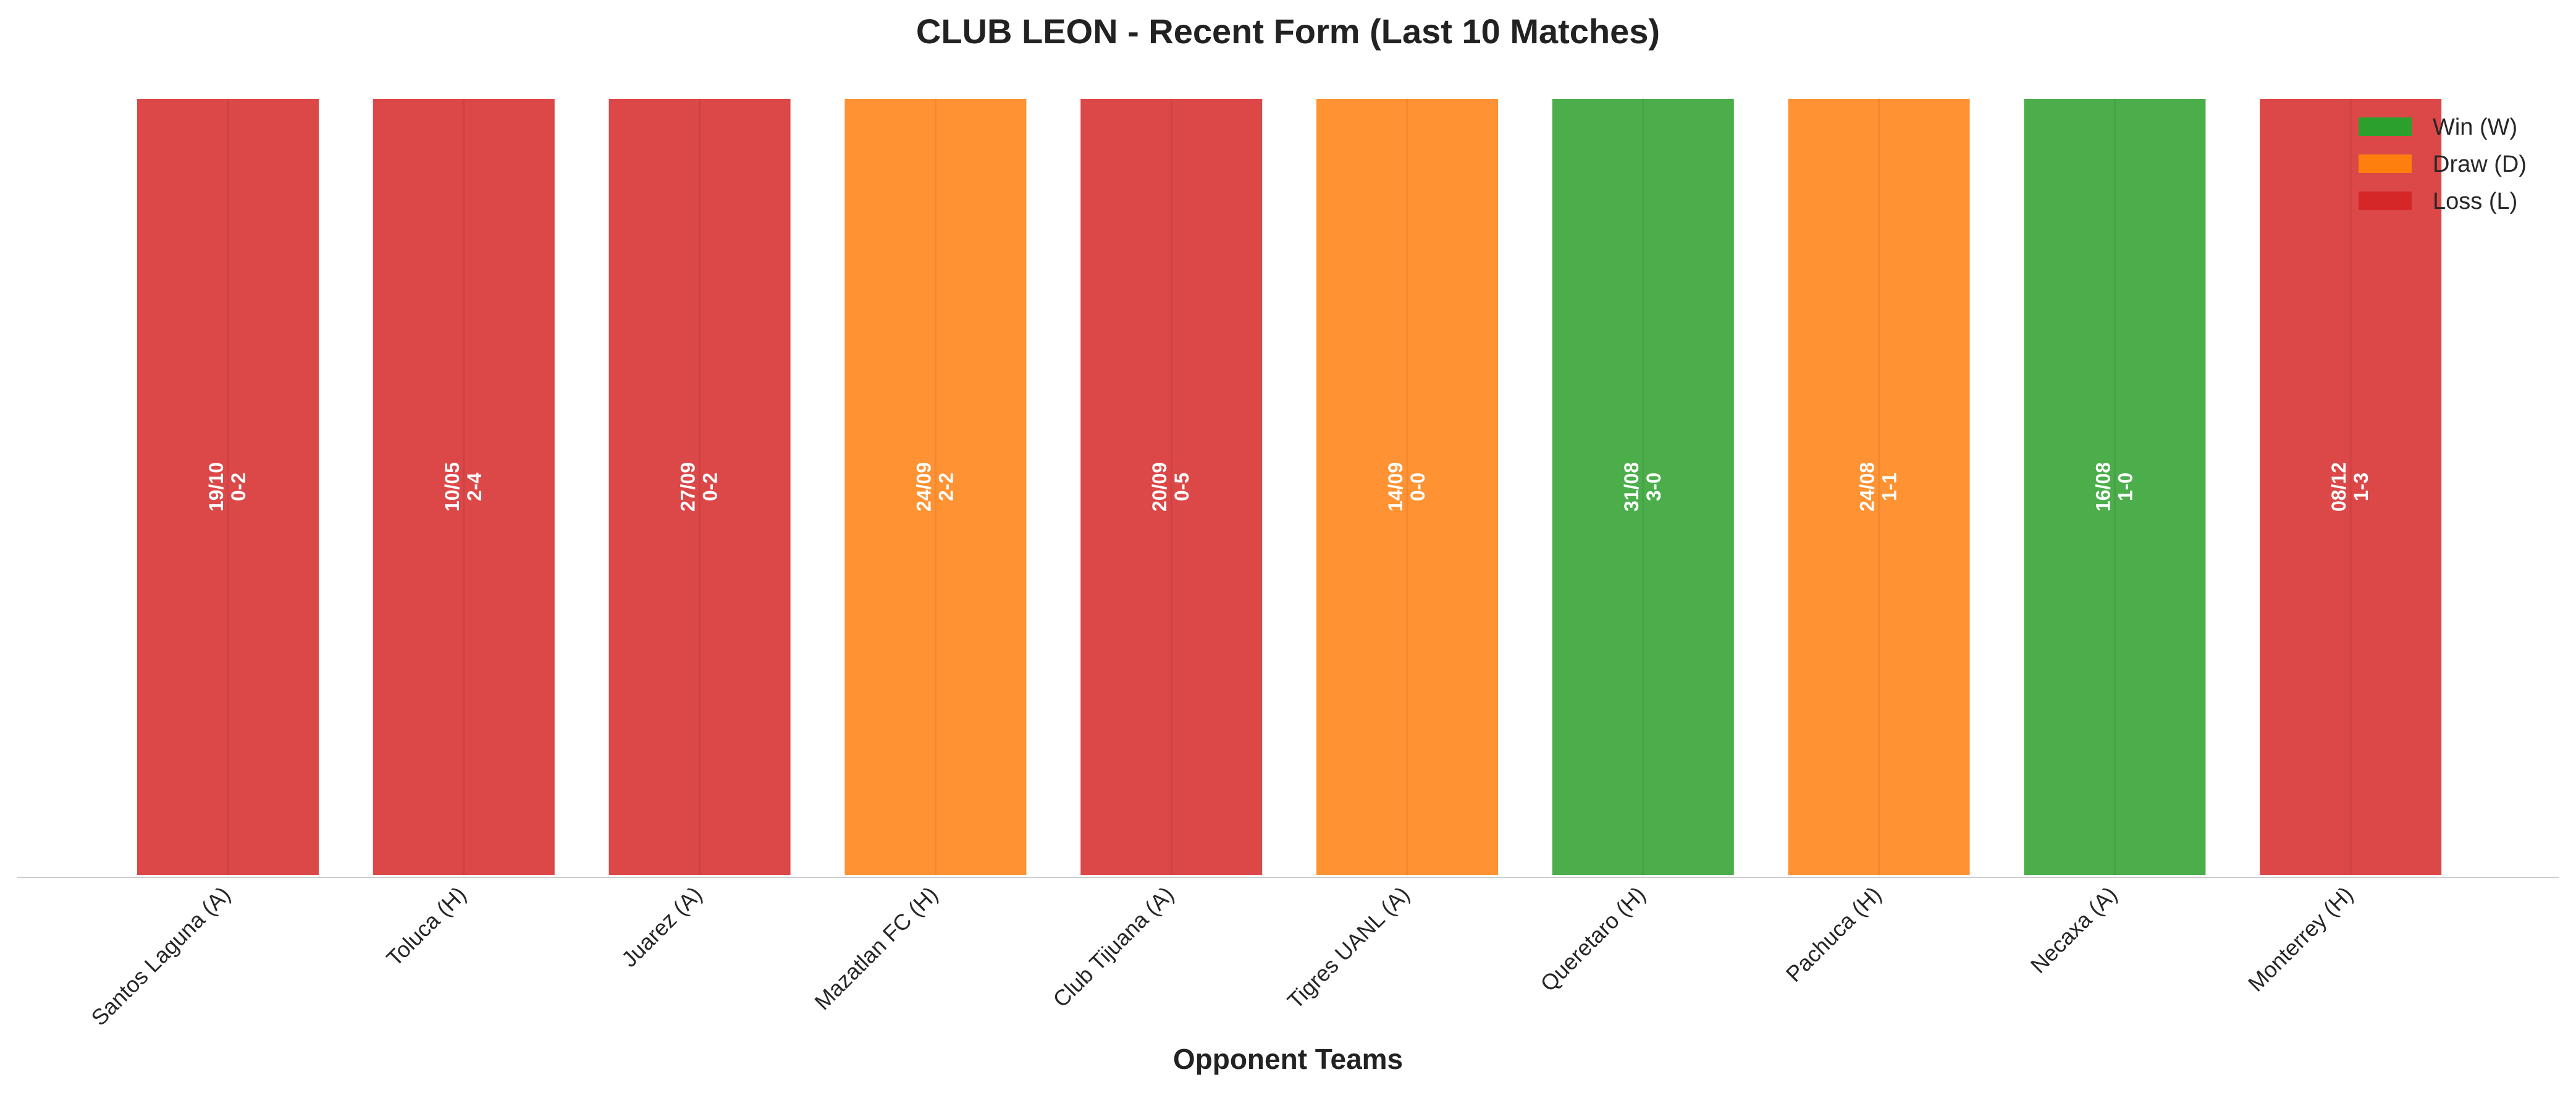 This screenshot has width=2576, height=1093. I want to click on bar-data-label-6: 31/083-0, so click(1642, 487).